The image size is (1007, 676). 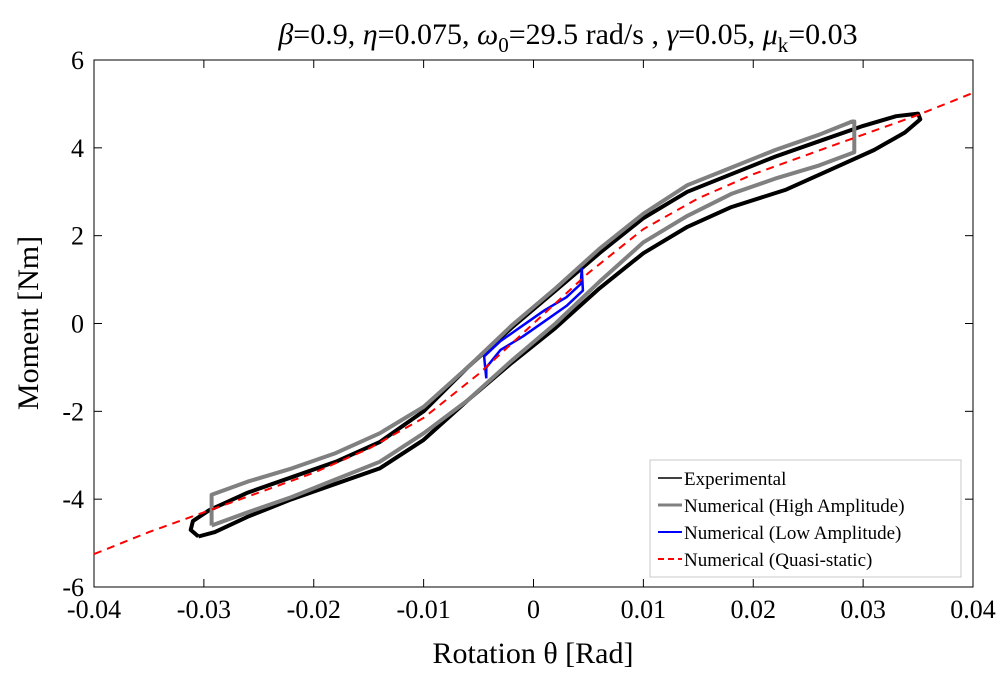 I want to click on x-tick-label: -0.03, so click(x=204, y=609).